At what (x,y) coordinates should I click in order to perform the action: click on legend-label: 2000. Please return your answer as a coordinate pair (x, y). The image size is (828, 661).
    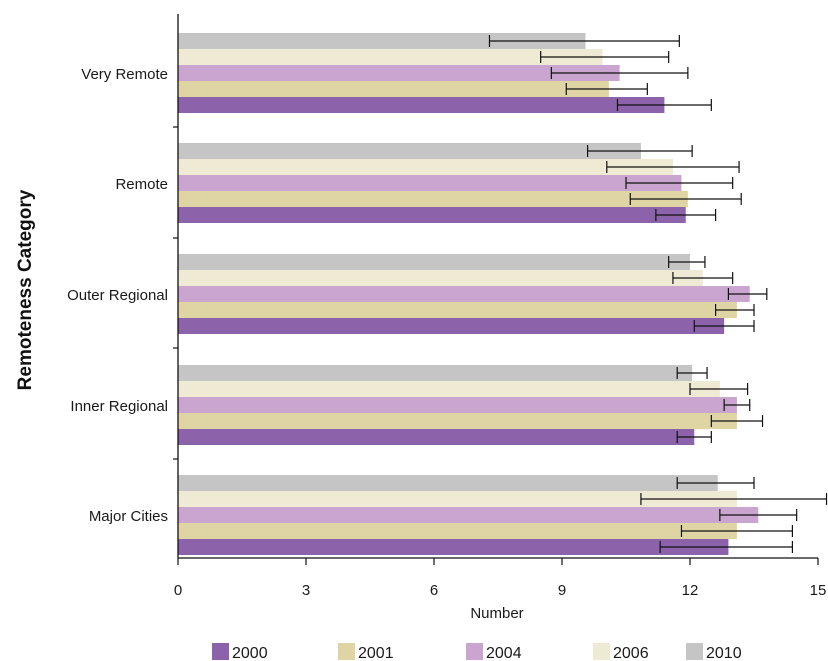
    Looking at the image, I should click on (250, 653).